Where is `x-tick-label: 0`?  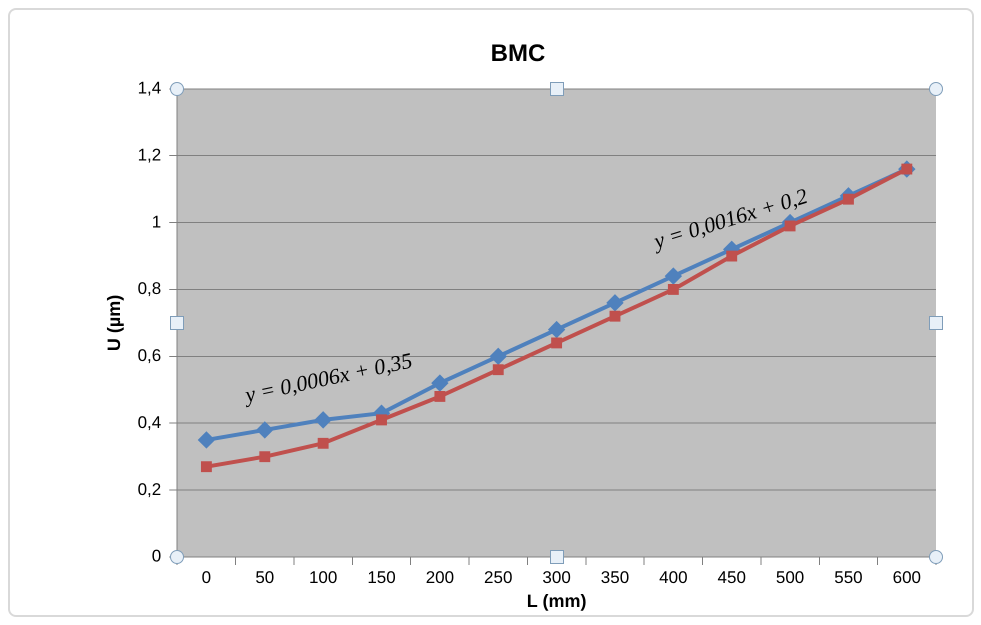 x-tick-label: 0 is located at coordinates (207, 577).